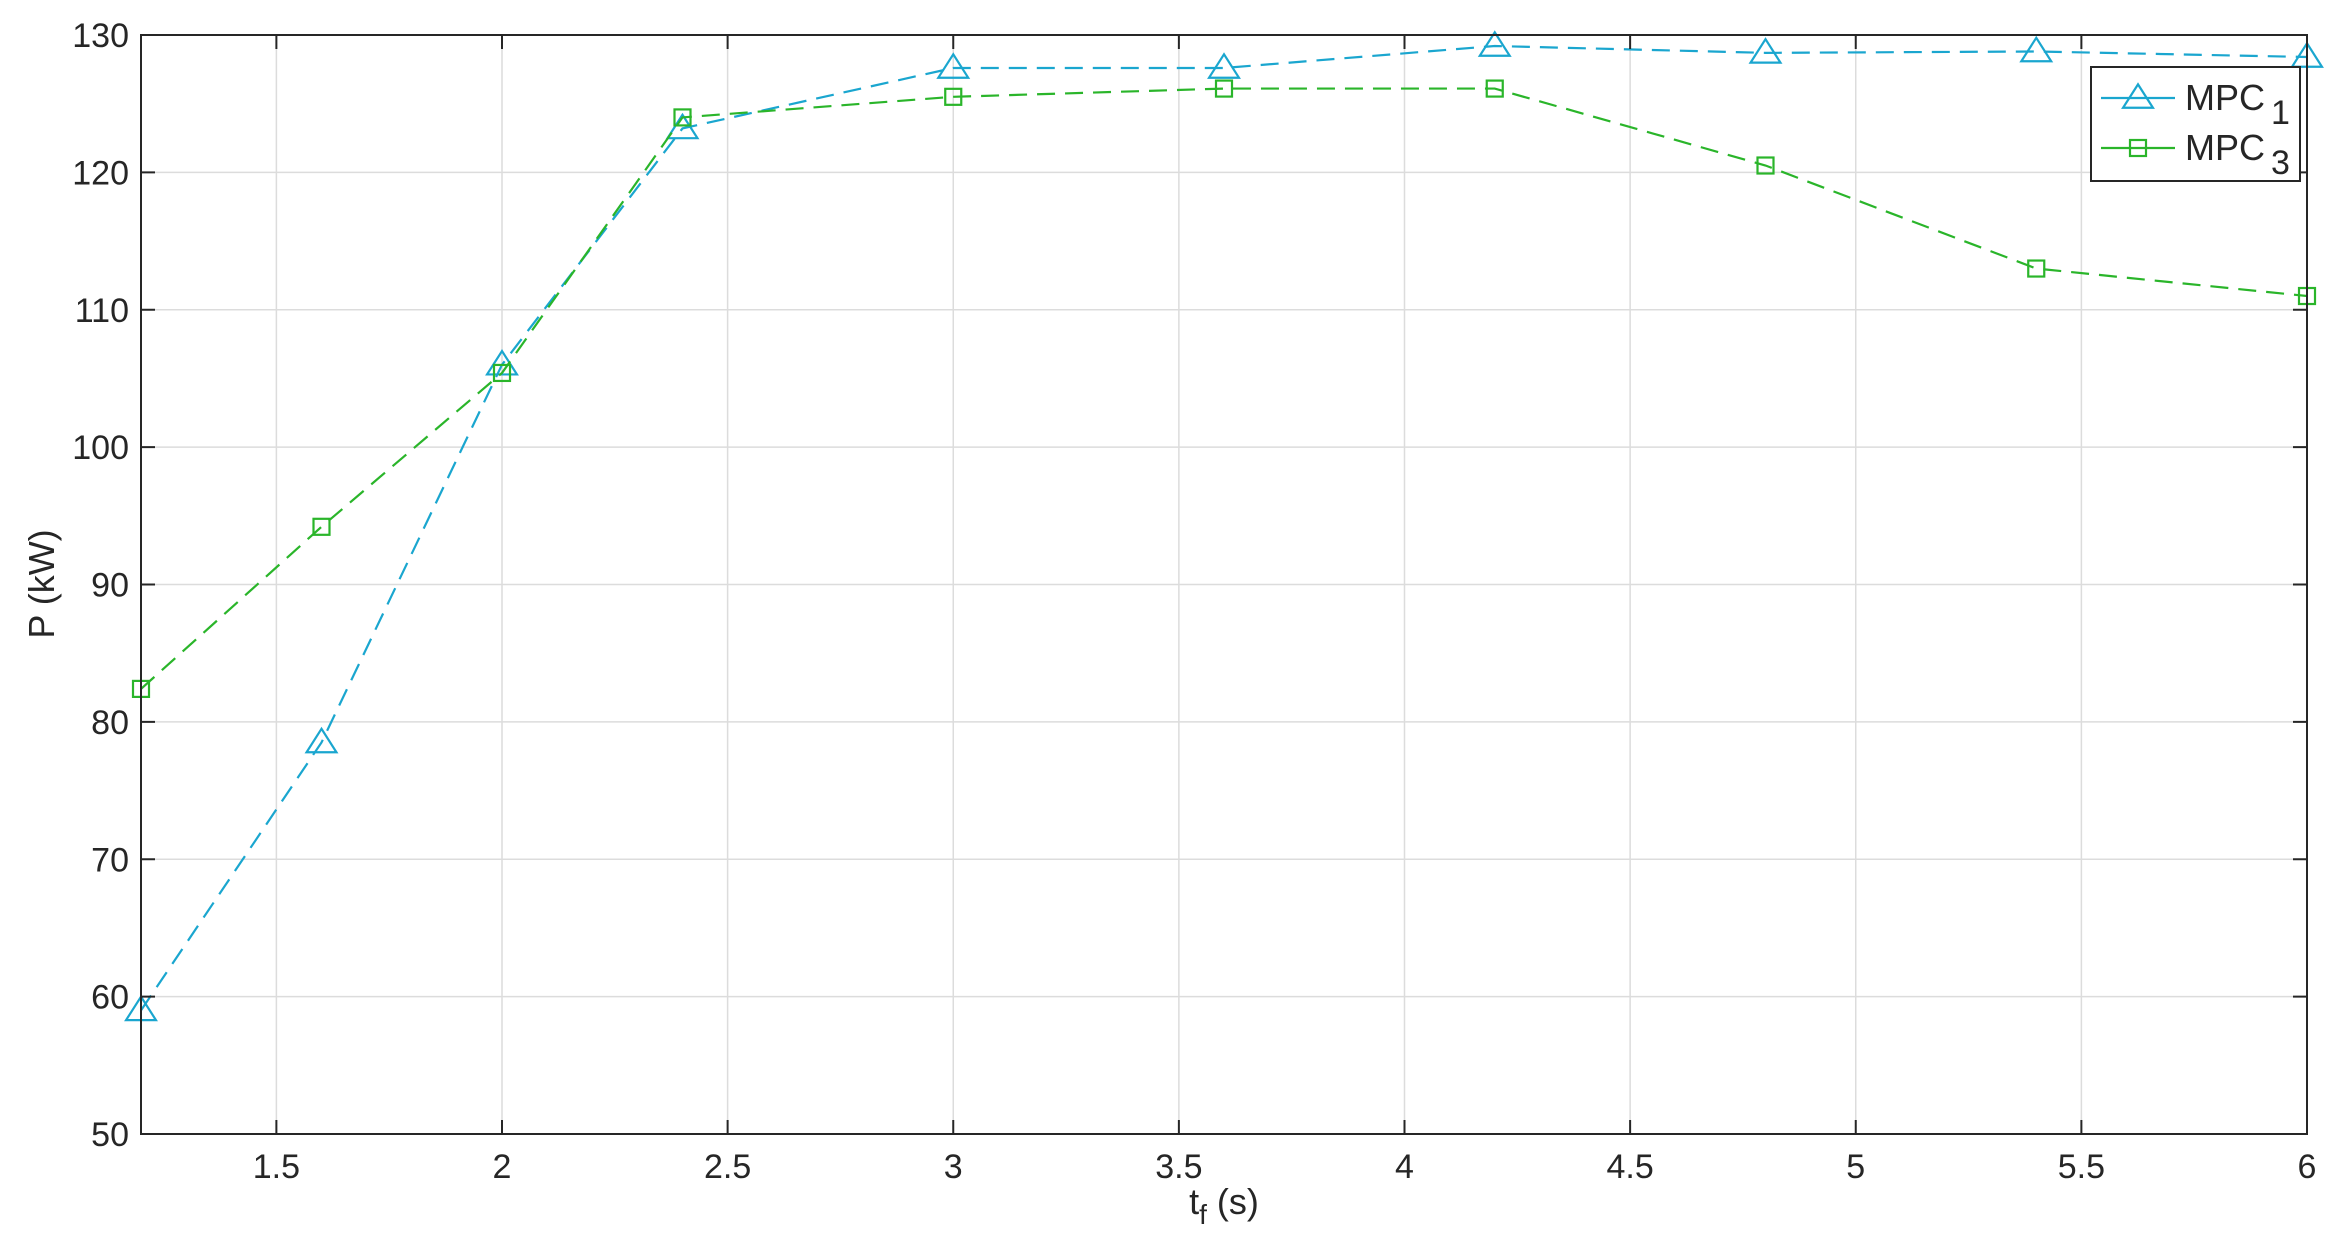  I want to click on legend-item-2: MPC 3, so click(2195, 154).